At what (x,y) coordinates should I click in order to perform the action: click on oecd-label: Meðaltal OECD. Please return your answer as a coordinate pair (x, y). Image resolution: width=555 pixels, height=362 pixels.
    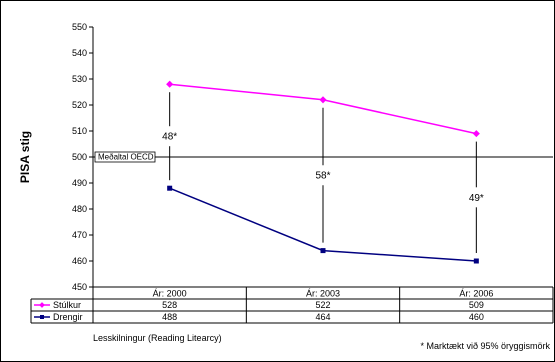
    Looking at the image, I should click on (126, 157).